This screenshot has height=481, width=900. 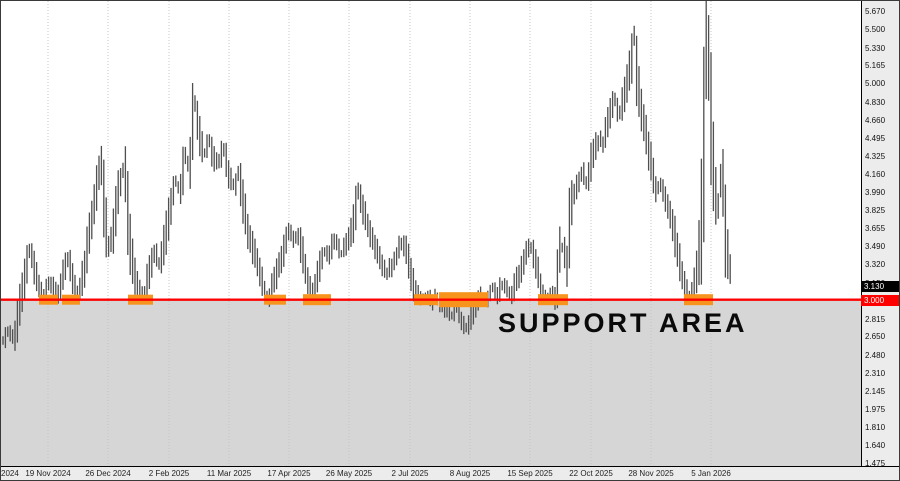 I want to click on date-axis-label: 17 Apr 2025, so click(x=289, y=473).